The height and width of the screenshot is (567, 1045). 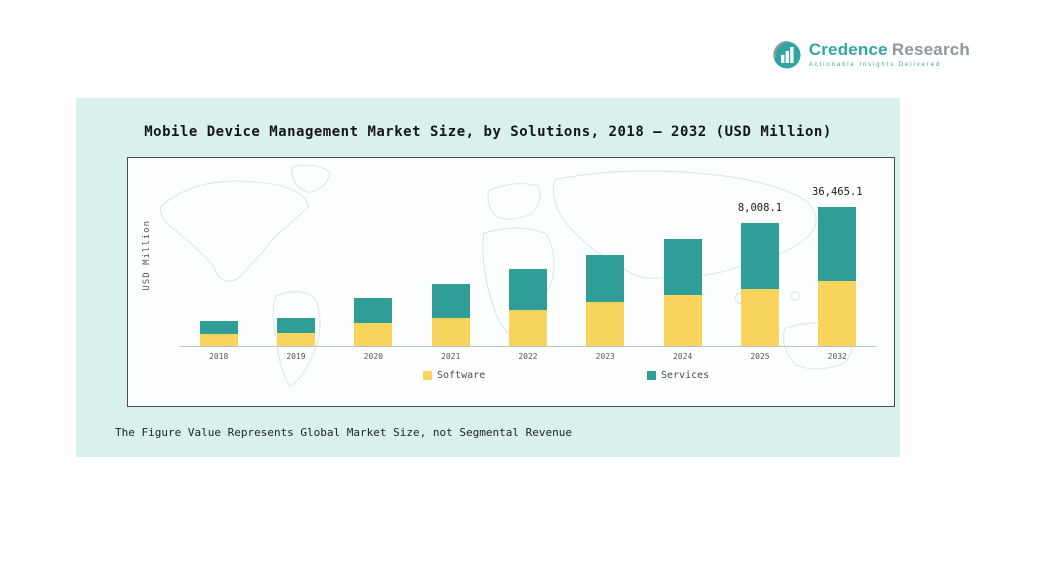 I want to click on legend: Software Services, so click(x=511, y=377).